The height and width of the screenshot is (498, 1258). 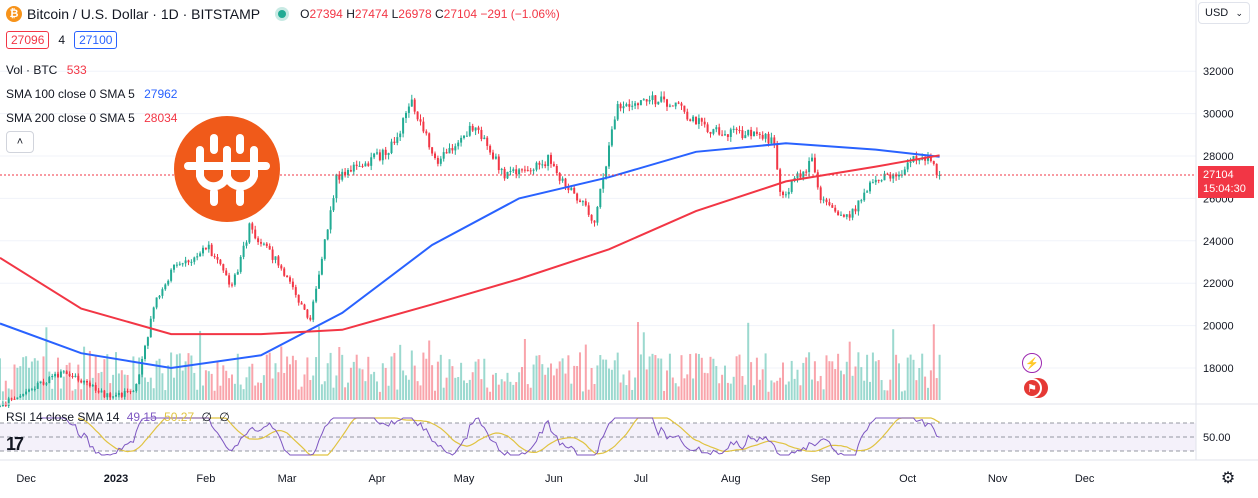 I want to click on collapse-legend-button: ˄, so click(x=20, y=142).